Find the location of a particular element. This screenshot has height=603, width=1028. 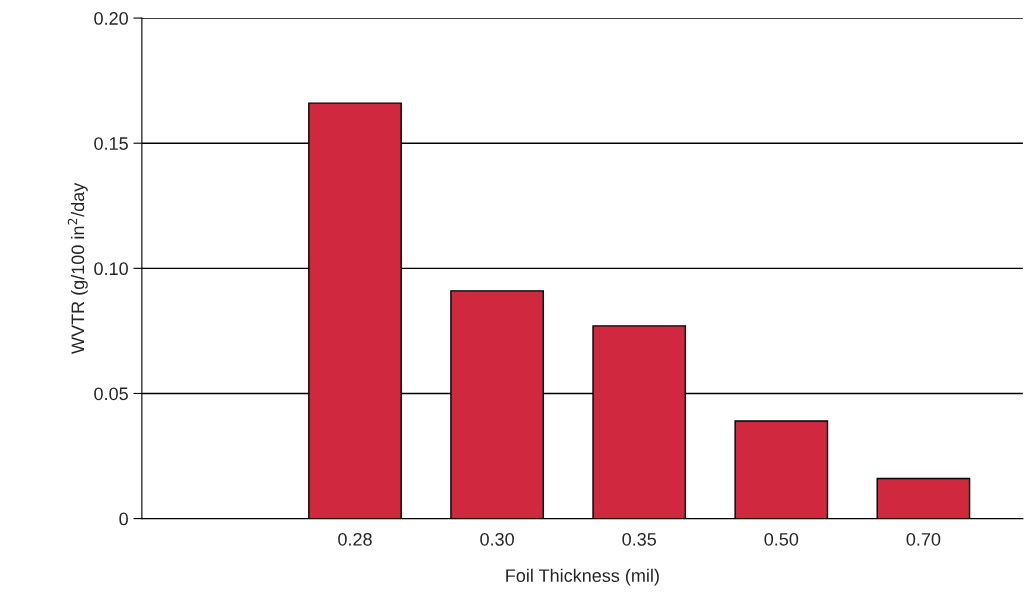

y-tick-label: 0.15 is located at coordinates (111, 143).